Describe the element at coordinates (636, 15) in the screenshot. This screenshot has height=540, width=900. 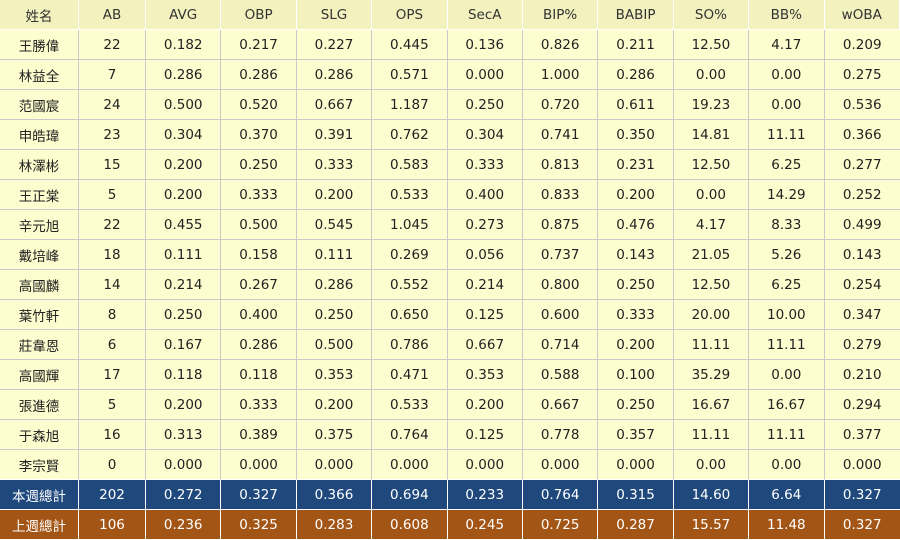
I see `column-header: BABIP` at that location.